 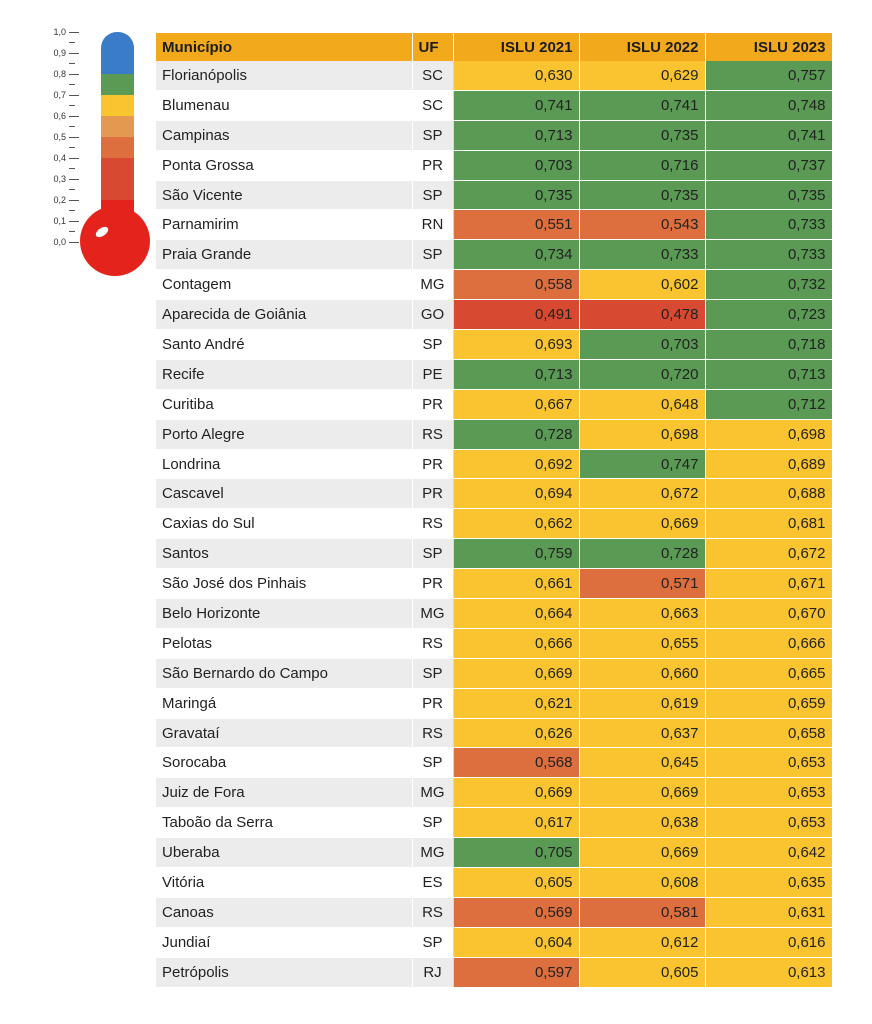 I want to click on table-row: Maringá PR 0,621 0,619 0,659, so click(x=494, y=703).